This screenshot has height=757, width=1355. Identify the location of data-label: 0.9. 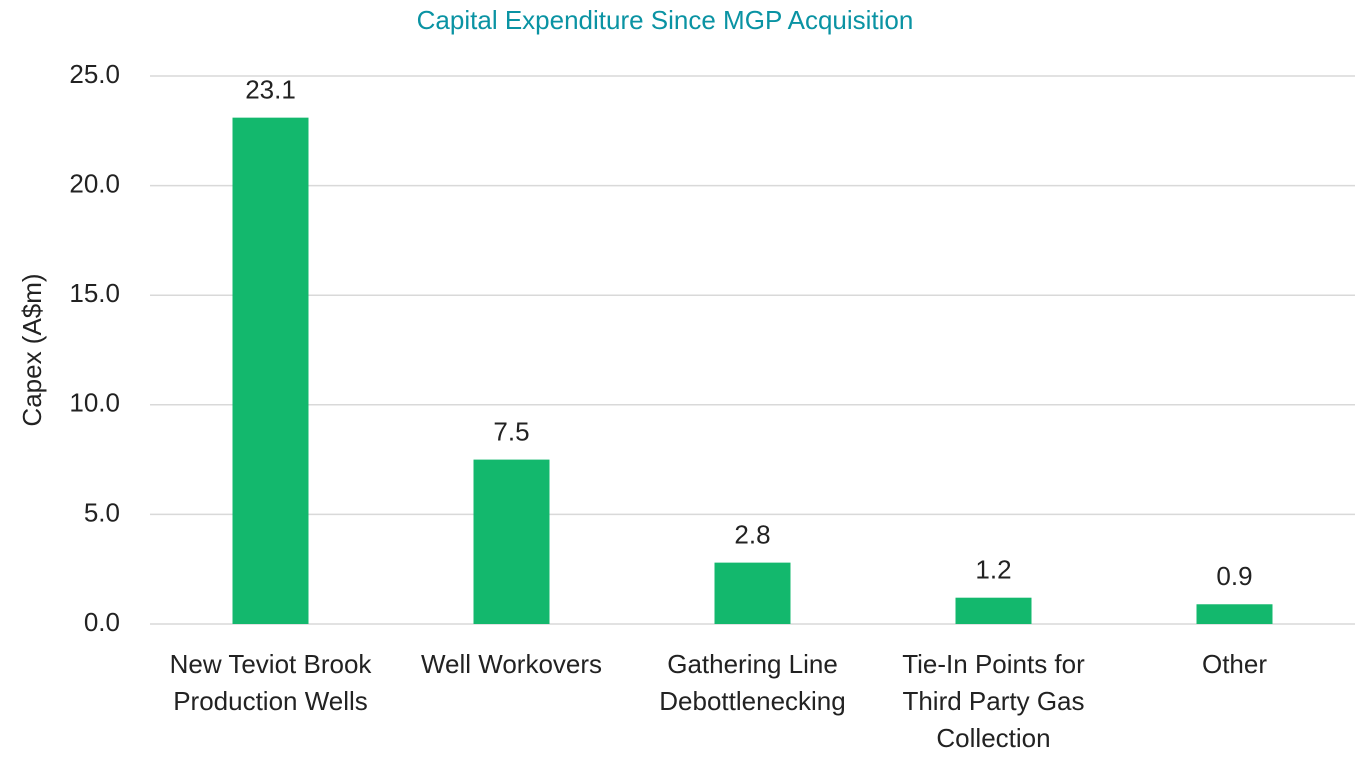
(1234, 576).